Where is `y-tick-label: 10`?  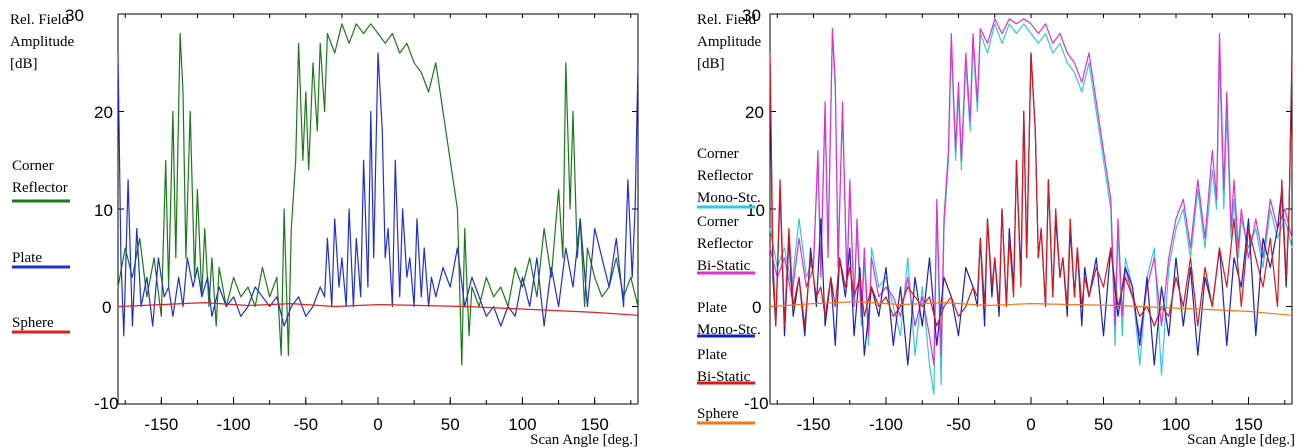 y-tick-label: 10 is located at coordinates (103, 210).